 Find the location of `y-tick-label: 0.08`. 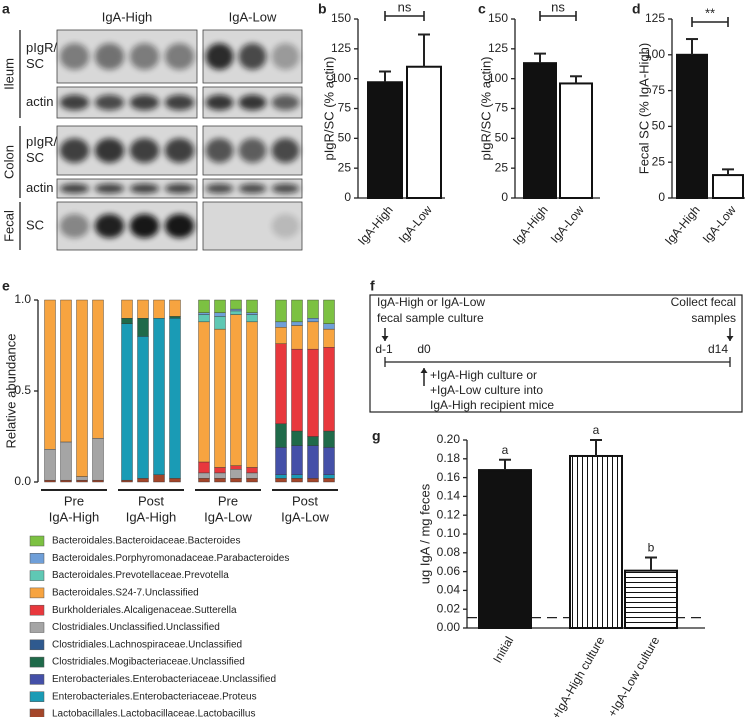

y-tick-label: 0.08 is located at coordinates (449, 552).